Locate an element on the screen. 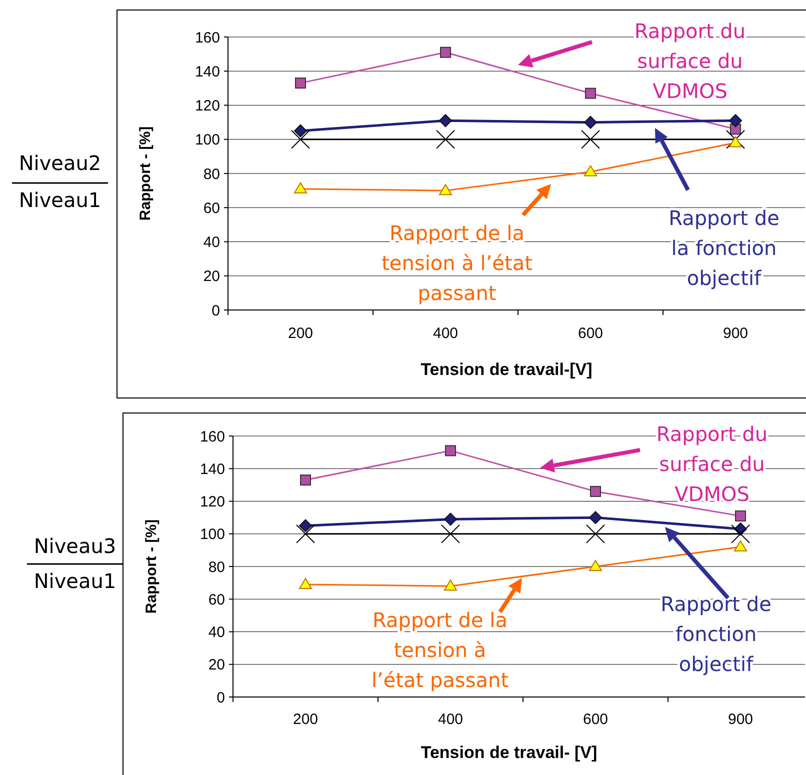 The width and height of the screenshot is (806, 775). x-axis-title: Tension de travail- [V] is located at coordinates (509, 752).